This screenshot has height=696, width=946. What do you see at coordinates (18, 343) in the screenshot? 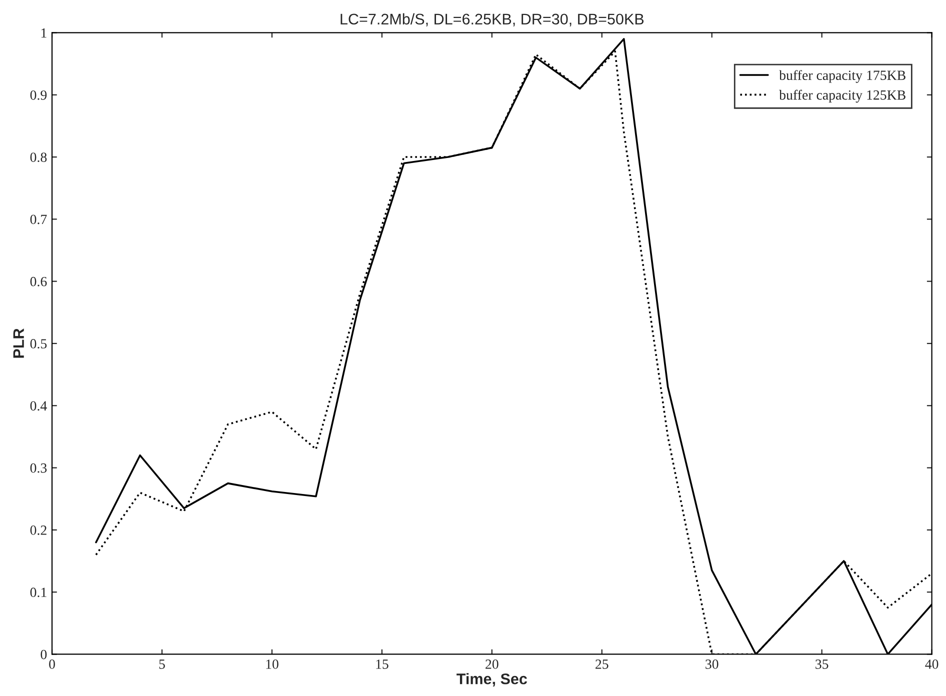
I see `y-axis-title: PLR` at bounding box center [18, 343].